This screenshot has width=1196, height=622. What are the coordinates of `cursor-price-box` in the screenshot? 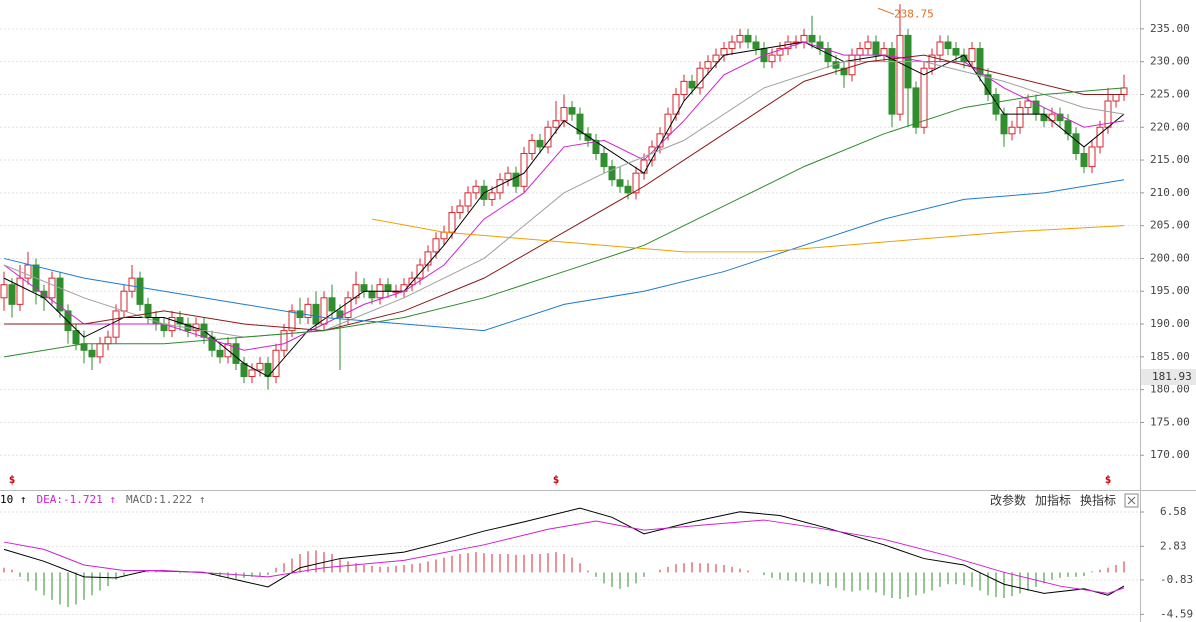 It's located at (1168, 376).